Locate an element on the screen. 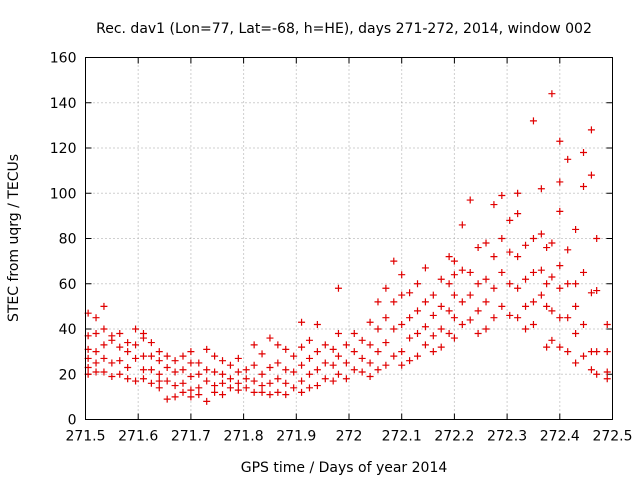  x-tick-label: 272.4 is located at coordinates (560, 437).